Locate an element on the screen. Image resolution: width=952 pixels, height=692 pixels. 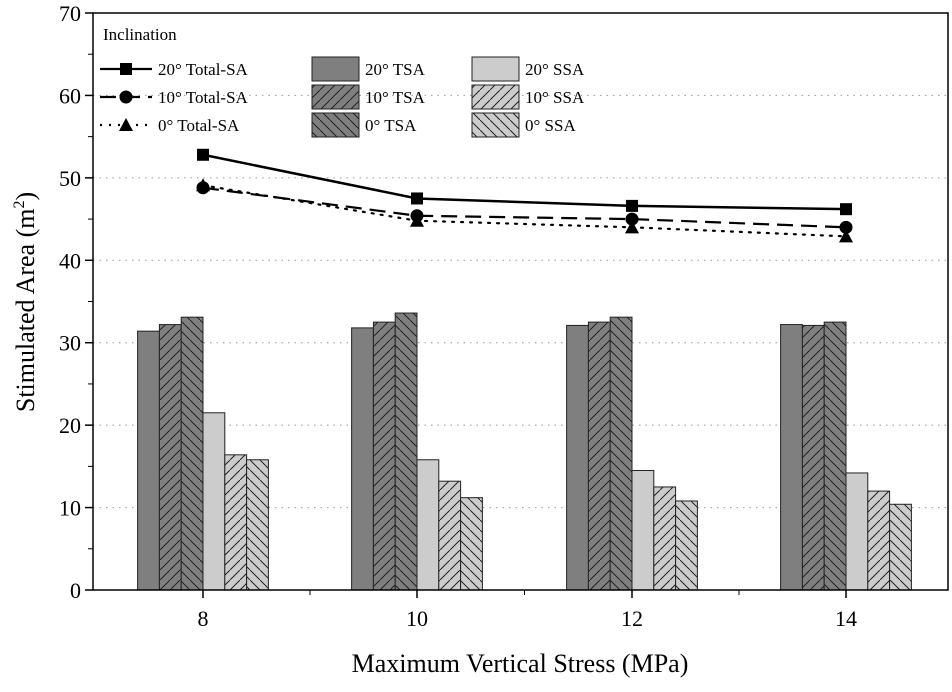
legend-label: 10° TSA is located at coordinates (395, 97).